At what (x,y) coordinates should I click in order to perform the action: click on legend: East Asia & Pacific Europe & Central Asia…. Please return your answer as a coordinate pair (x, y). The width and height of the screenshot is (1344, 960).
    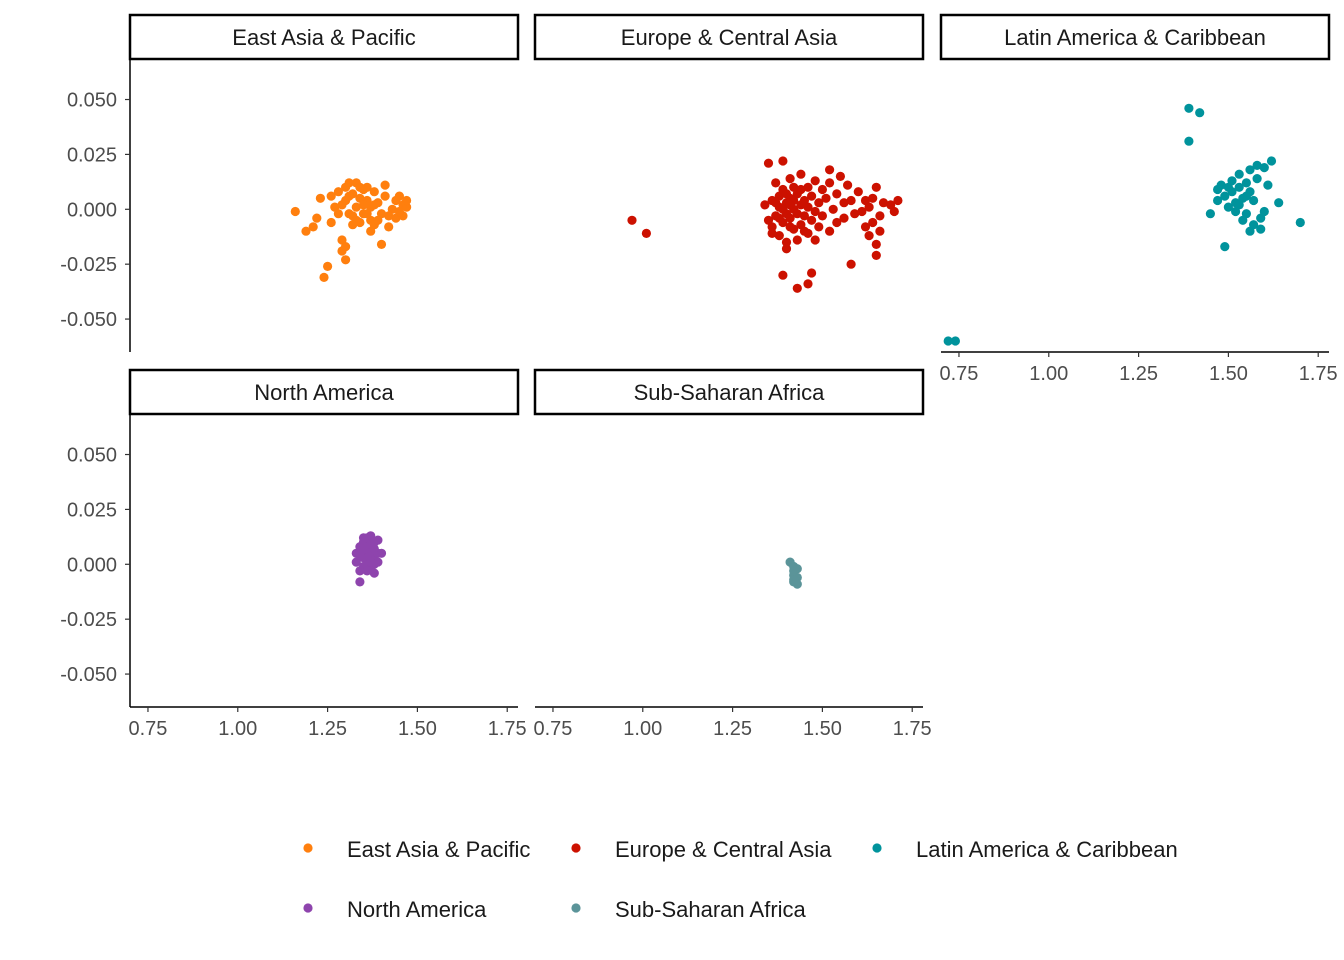
    Looking at the image, I should click on (740, 879).